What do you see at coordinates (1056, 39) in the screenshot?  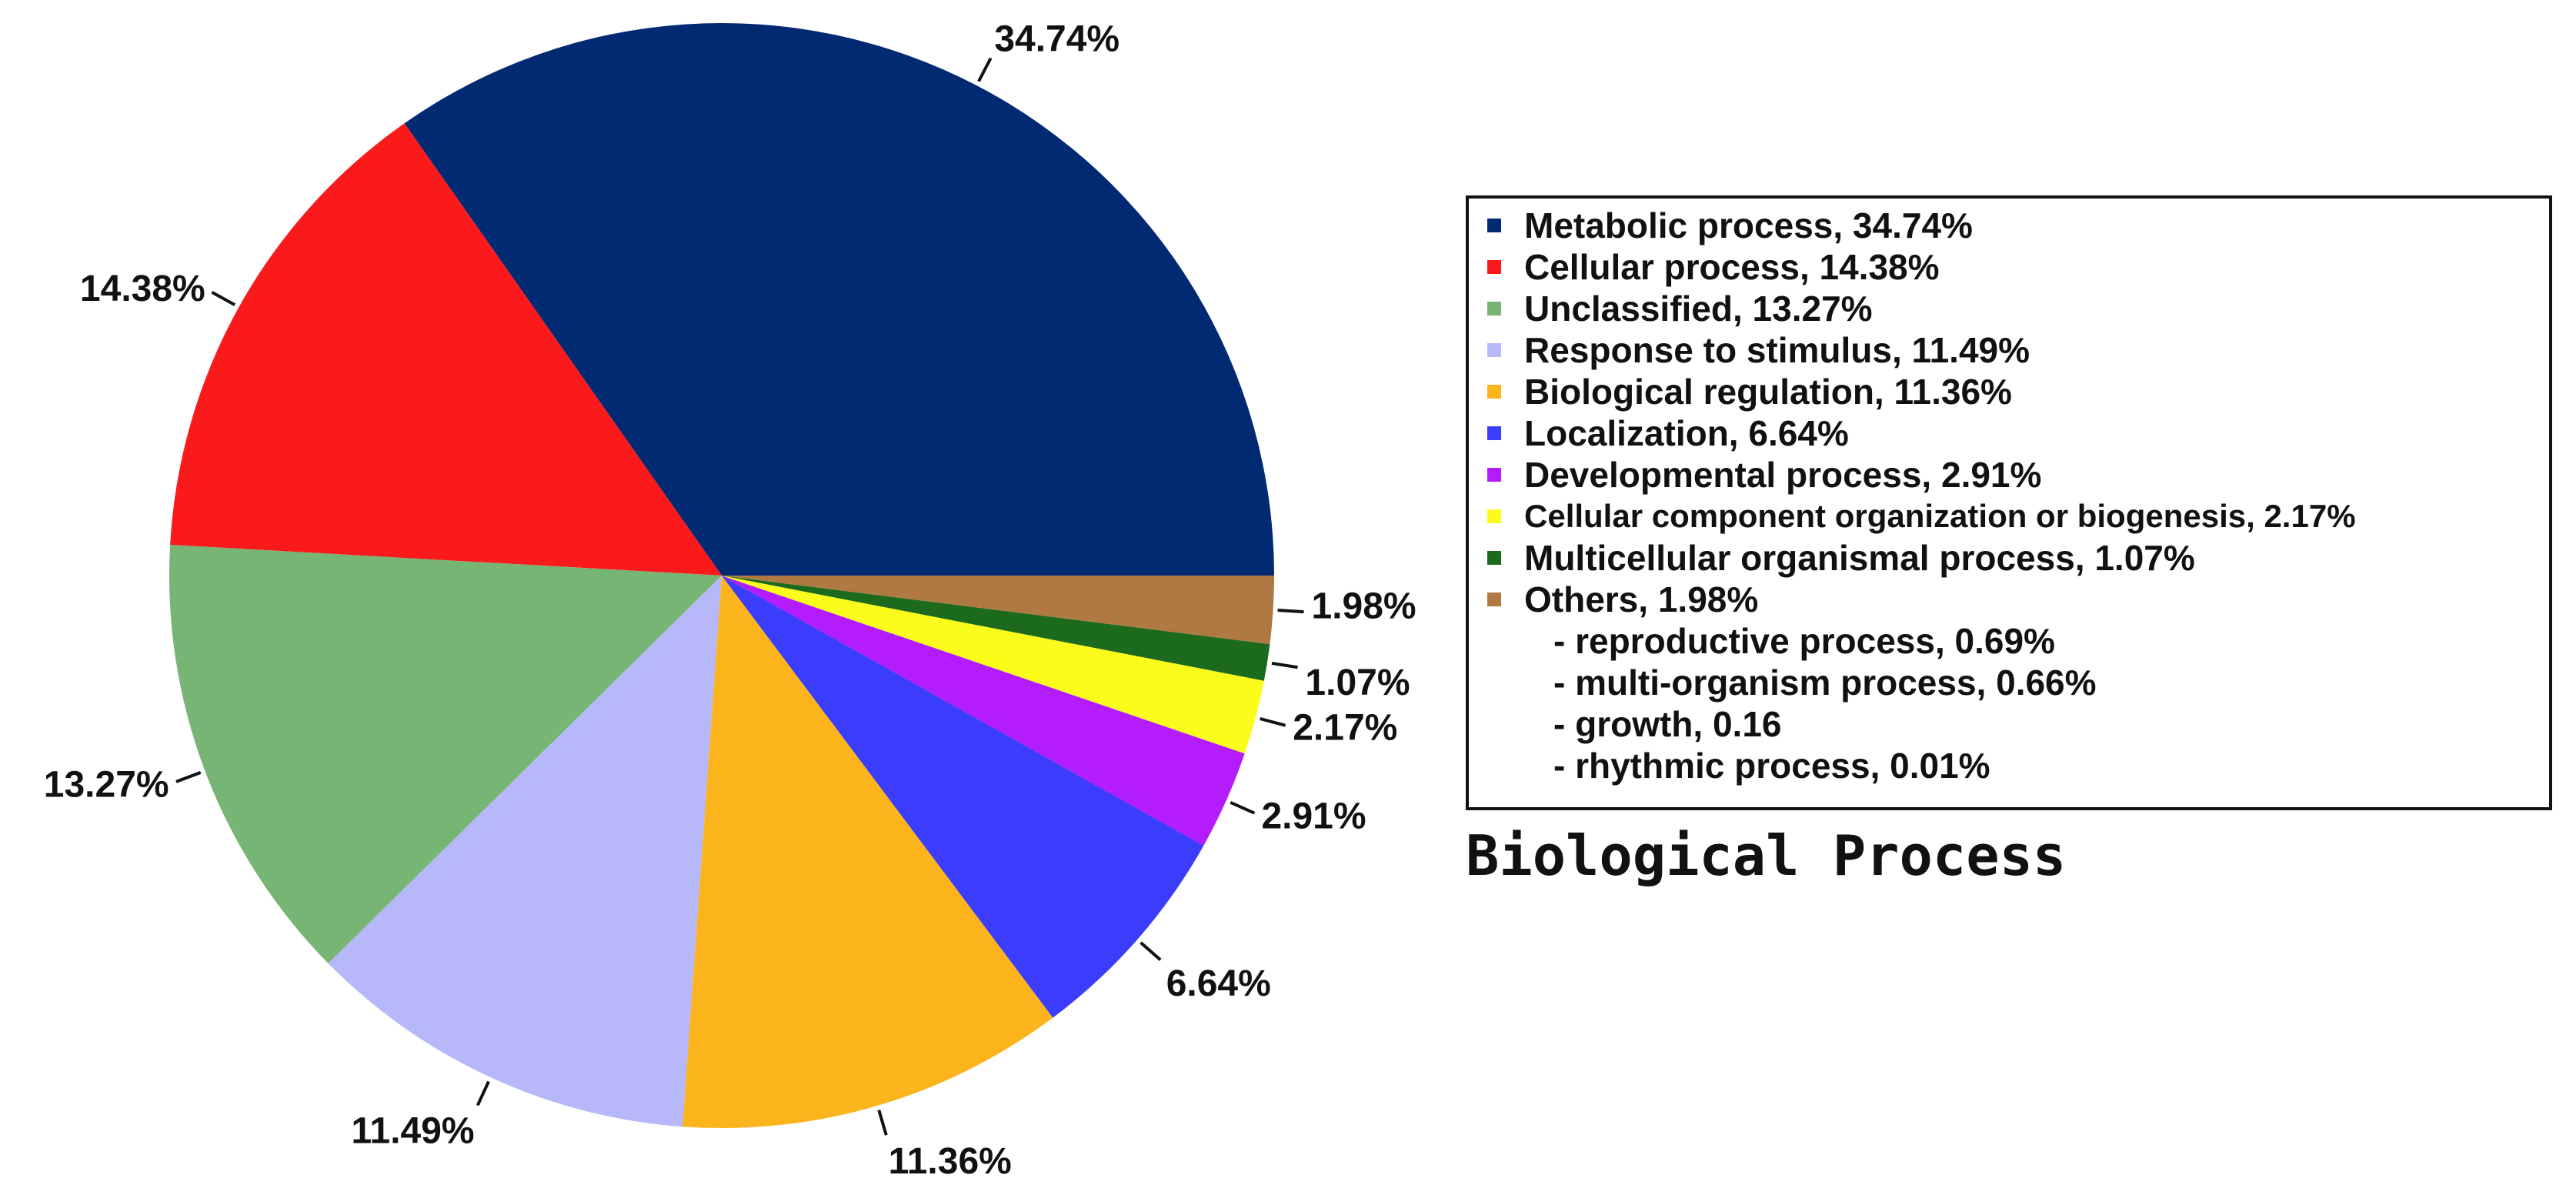 I see `slice-label: 34.74%` at bounding box center [1056, 39].